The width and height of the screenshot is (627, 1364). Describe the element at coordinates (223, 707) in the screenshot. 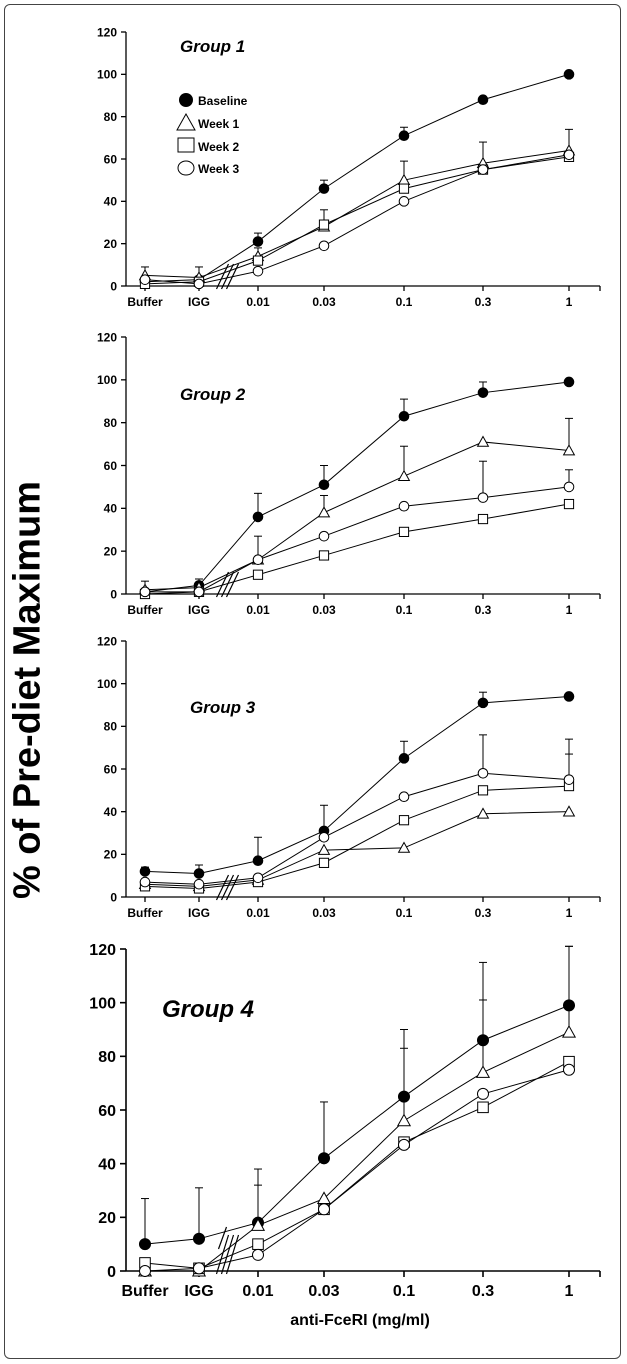

I see `chart-title: Group 3` at that location.